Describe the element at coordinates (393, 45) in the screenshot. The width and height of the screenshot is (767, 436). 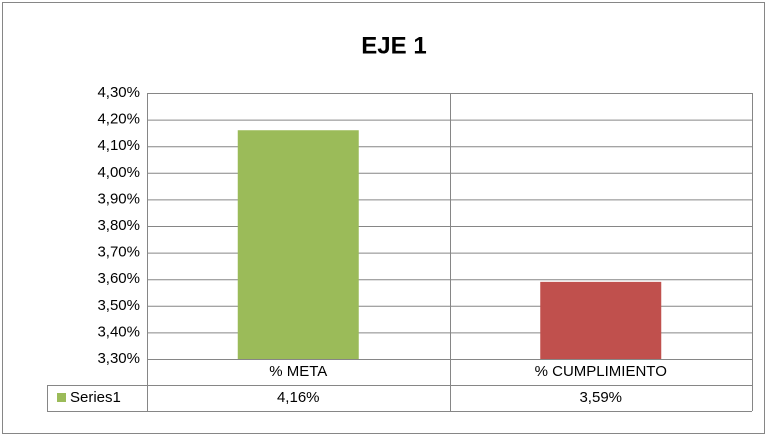
I see `chart-title: EJE 1` at that location.